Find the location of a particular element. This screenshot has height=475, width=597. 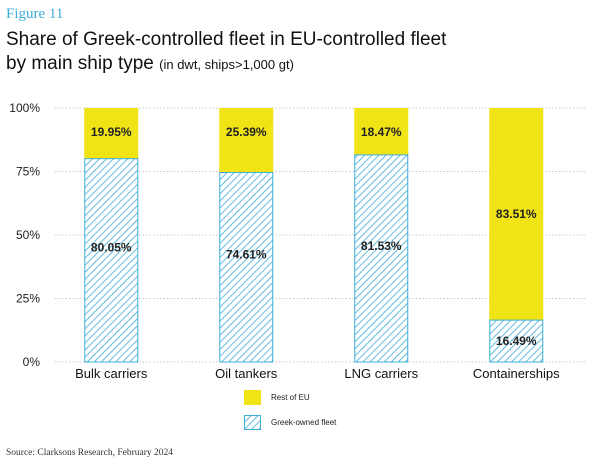

bar-greek-owned-containerships is located at coordinates (516, 341).